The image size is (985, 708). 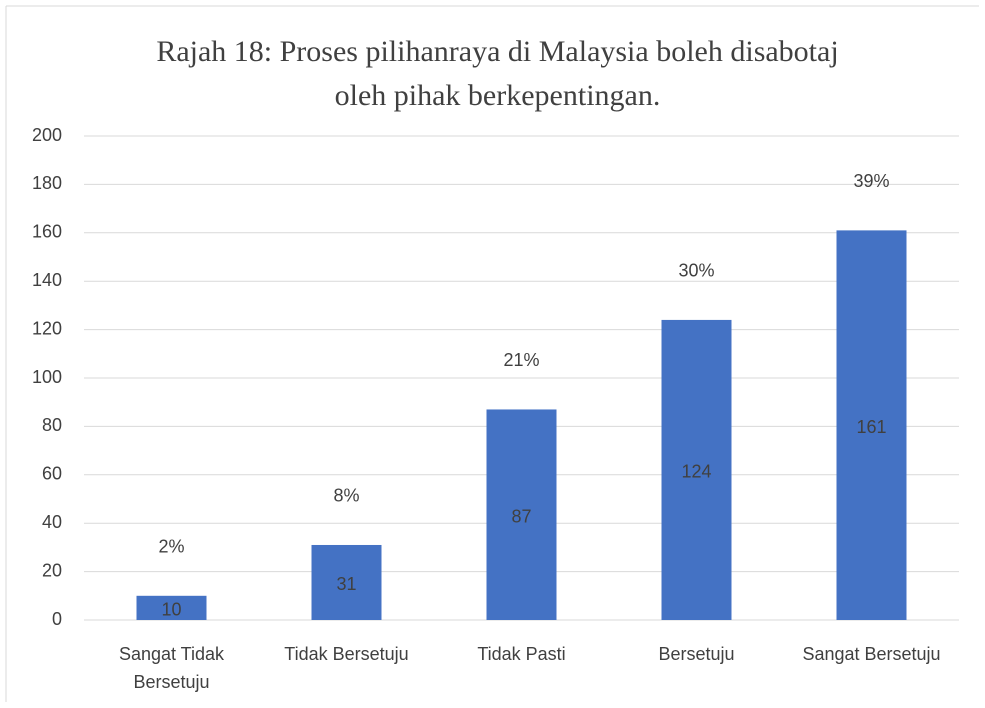 What do you see at coordinates (346, 496) in the screenshot?
I see `annotation: 8%` at bounding box center [346, 496].